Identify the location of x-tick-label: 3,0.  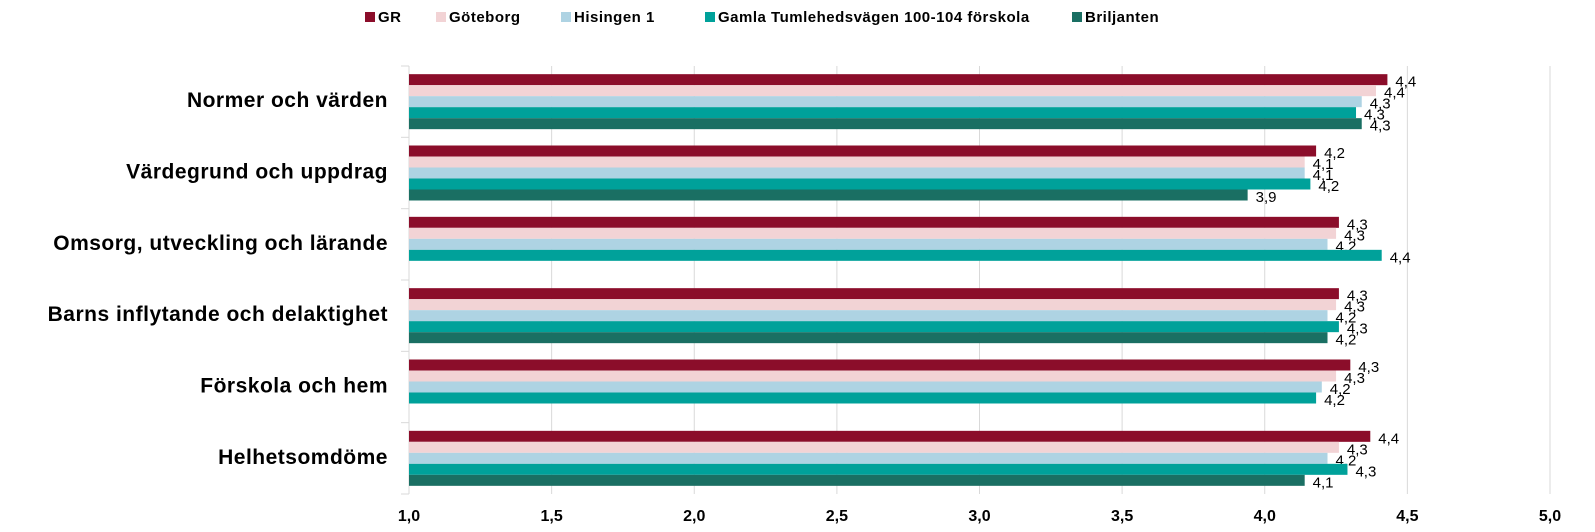
(979, 516).